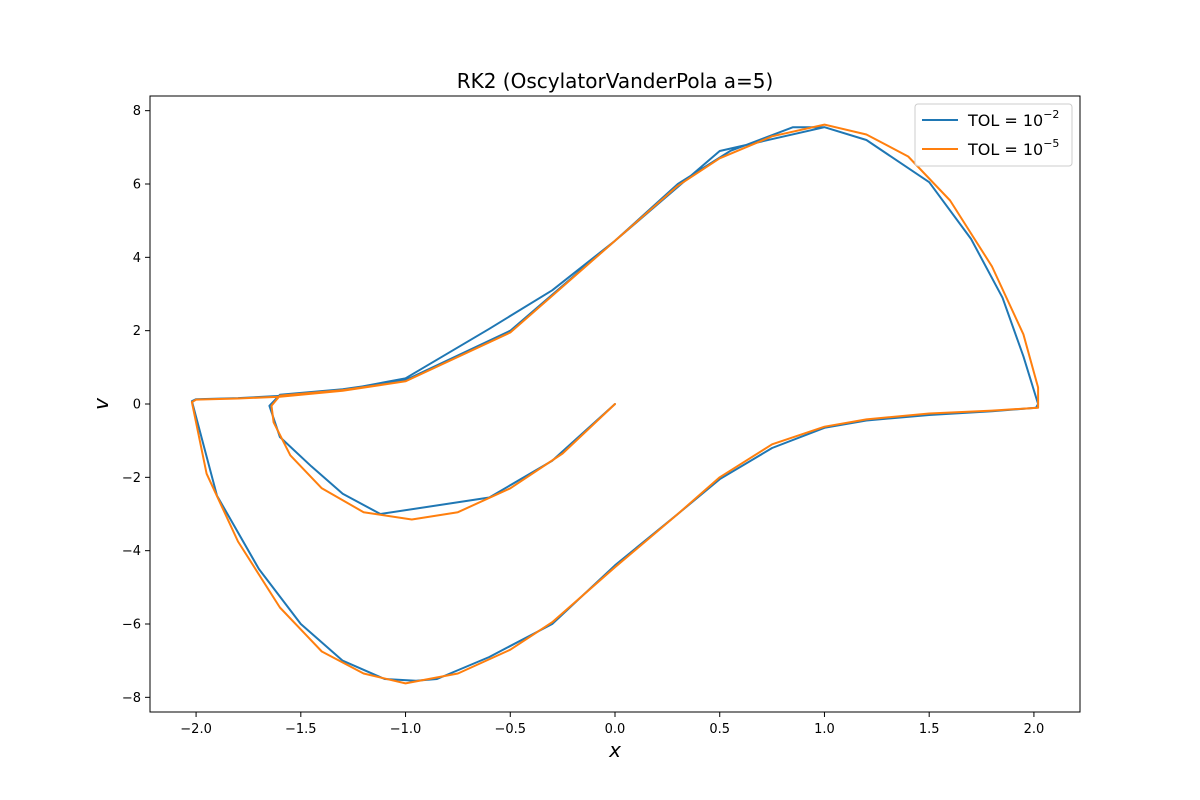 The width and height of the screenshot is (1200, 800). Describe the element at coordinates (301, 729) in the screenshot. I see `x-tick-label: −1.5` at that location.